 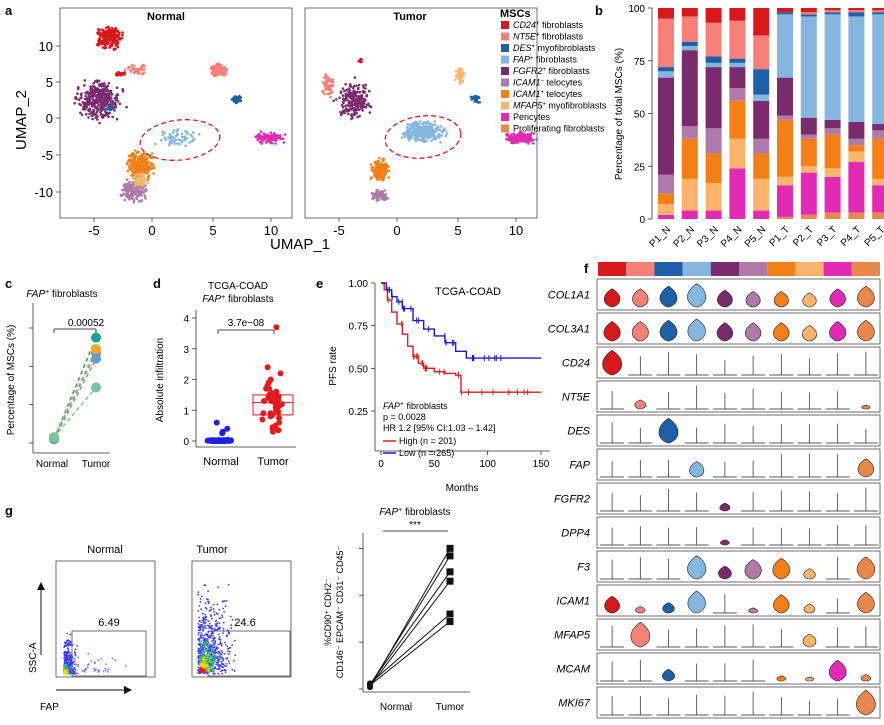 I want to click on d-subtitle-sup: +, so click(x=223, y=297).